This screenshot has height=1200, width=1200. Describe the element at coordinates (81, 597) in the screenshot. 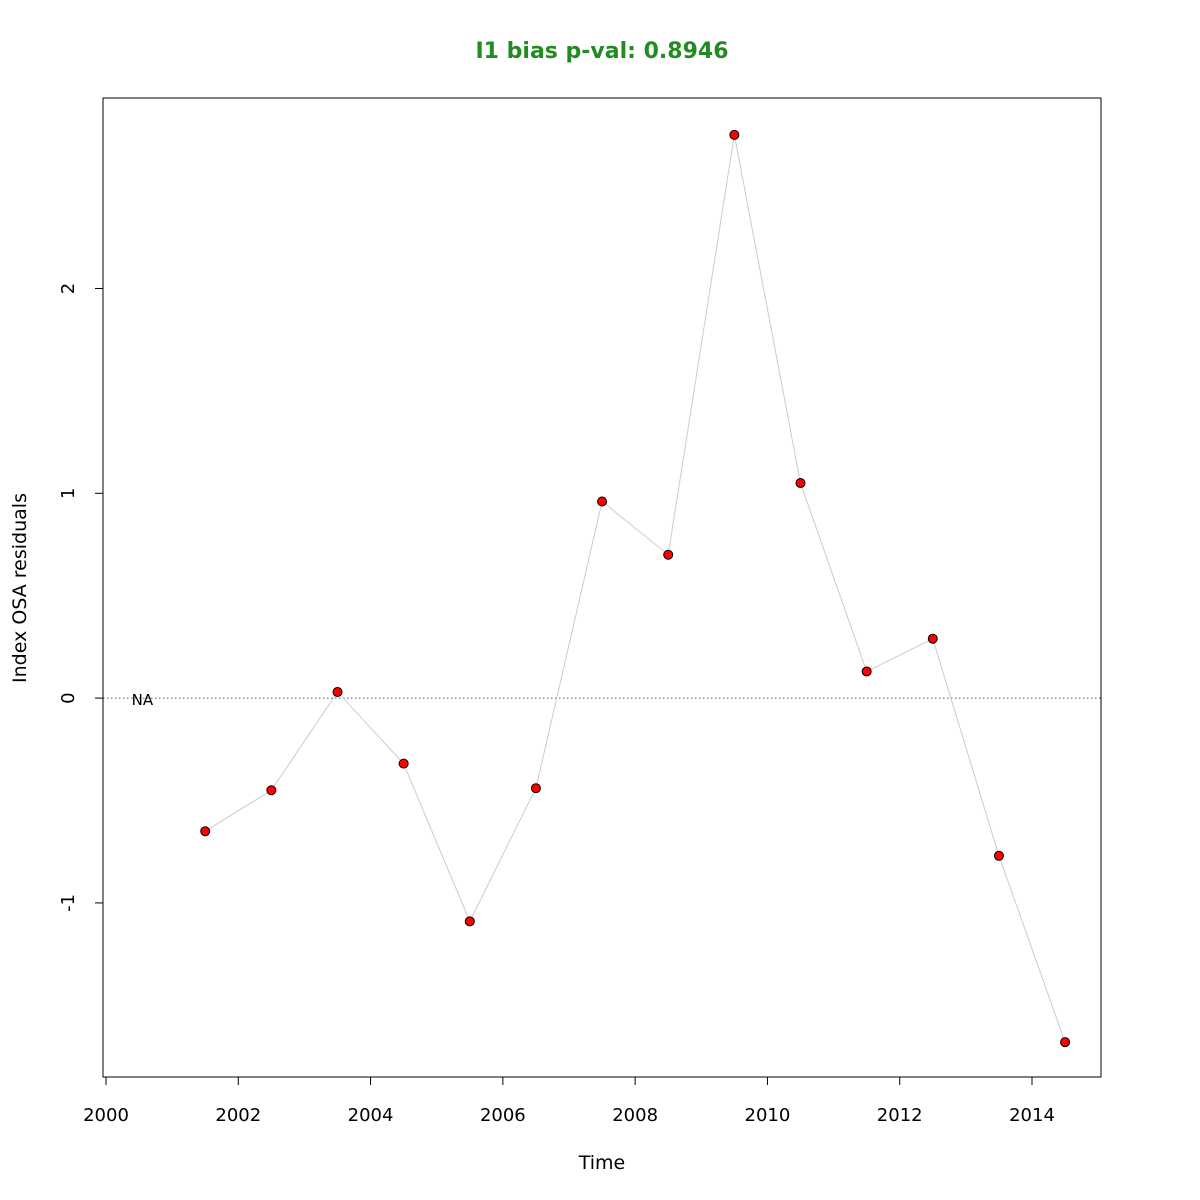

I see `y-axis: -1 0 1 2` at that location.